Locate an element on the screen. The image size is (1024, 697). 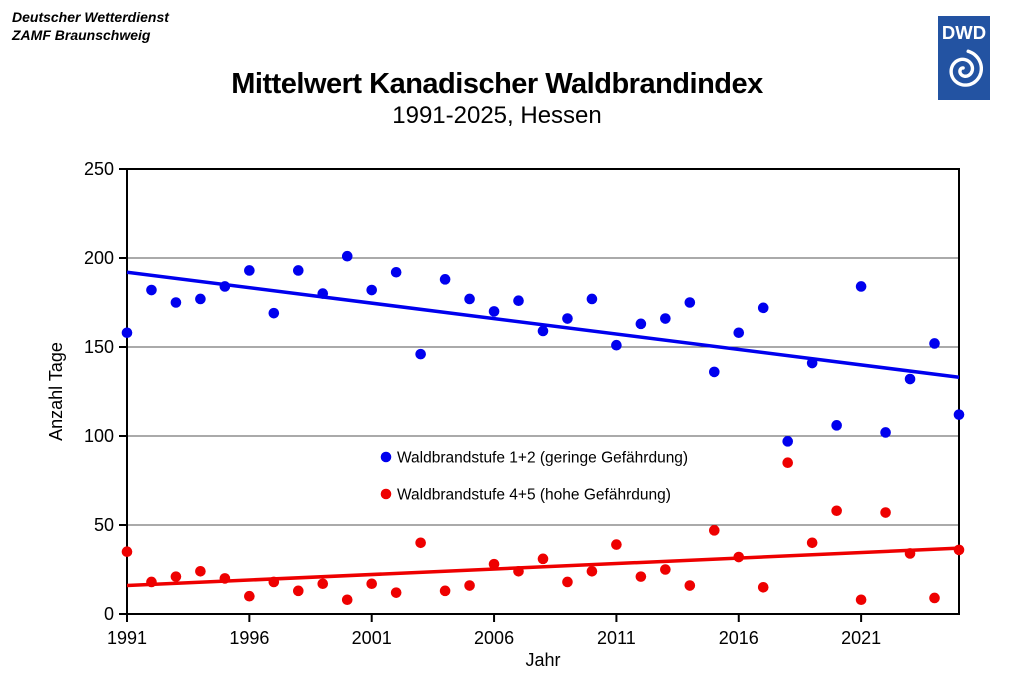
legend-marker-red is located at coordinates (386, 494).